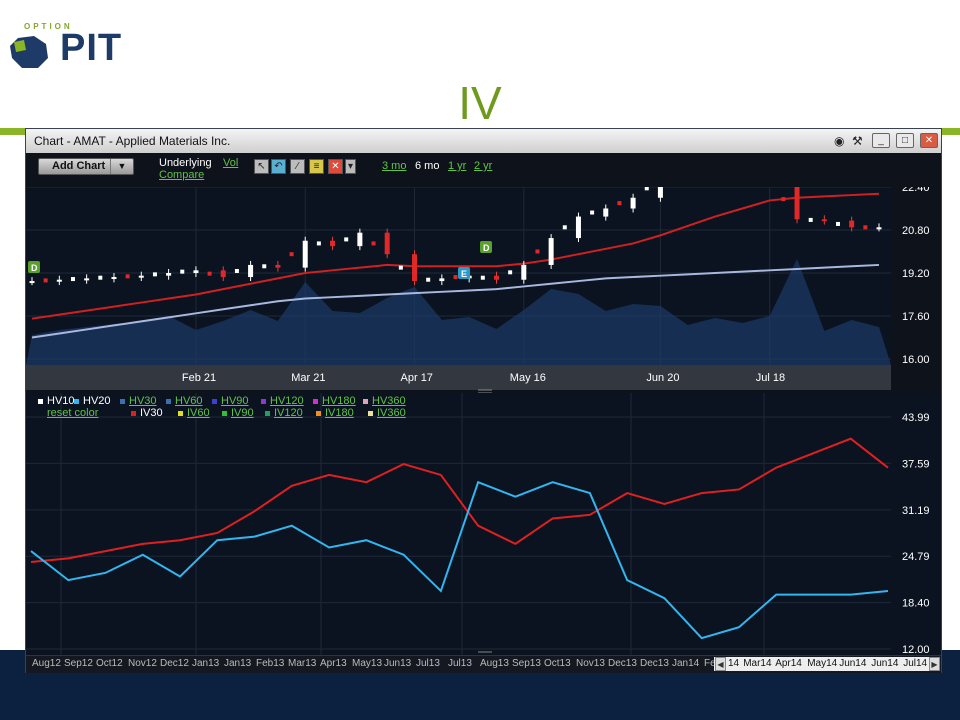  What do you see at coordinates (710, 663) in the screenshot?
I see `navigator-date-label: Fe` at bounding box center [710, 663].